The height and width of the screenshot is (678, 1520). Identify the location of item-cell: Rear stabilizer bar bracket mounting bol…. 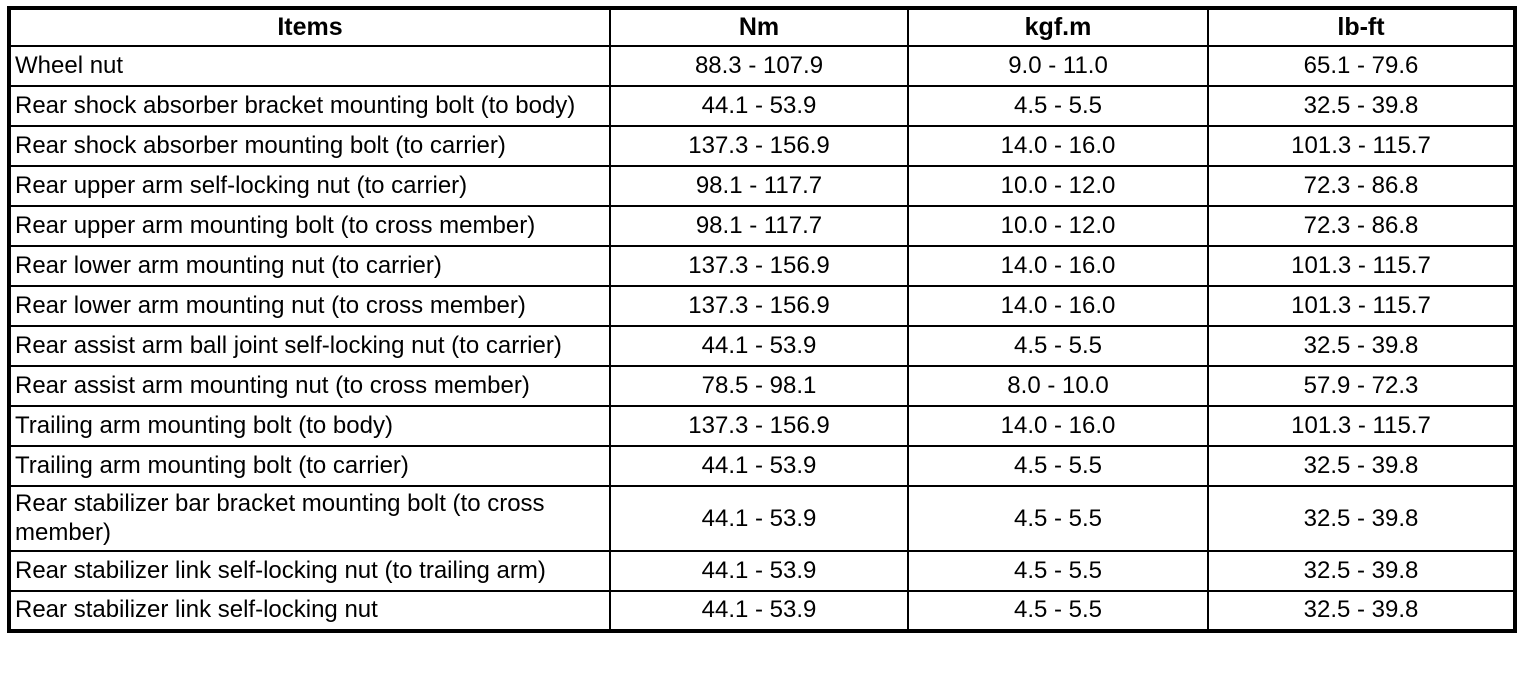
(309, 518).